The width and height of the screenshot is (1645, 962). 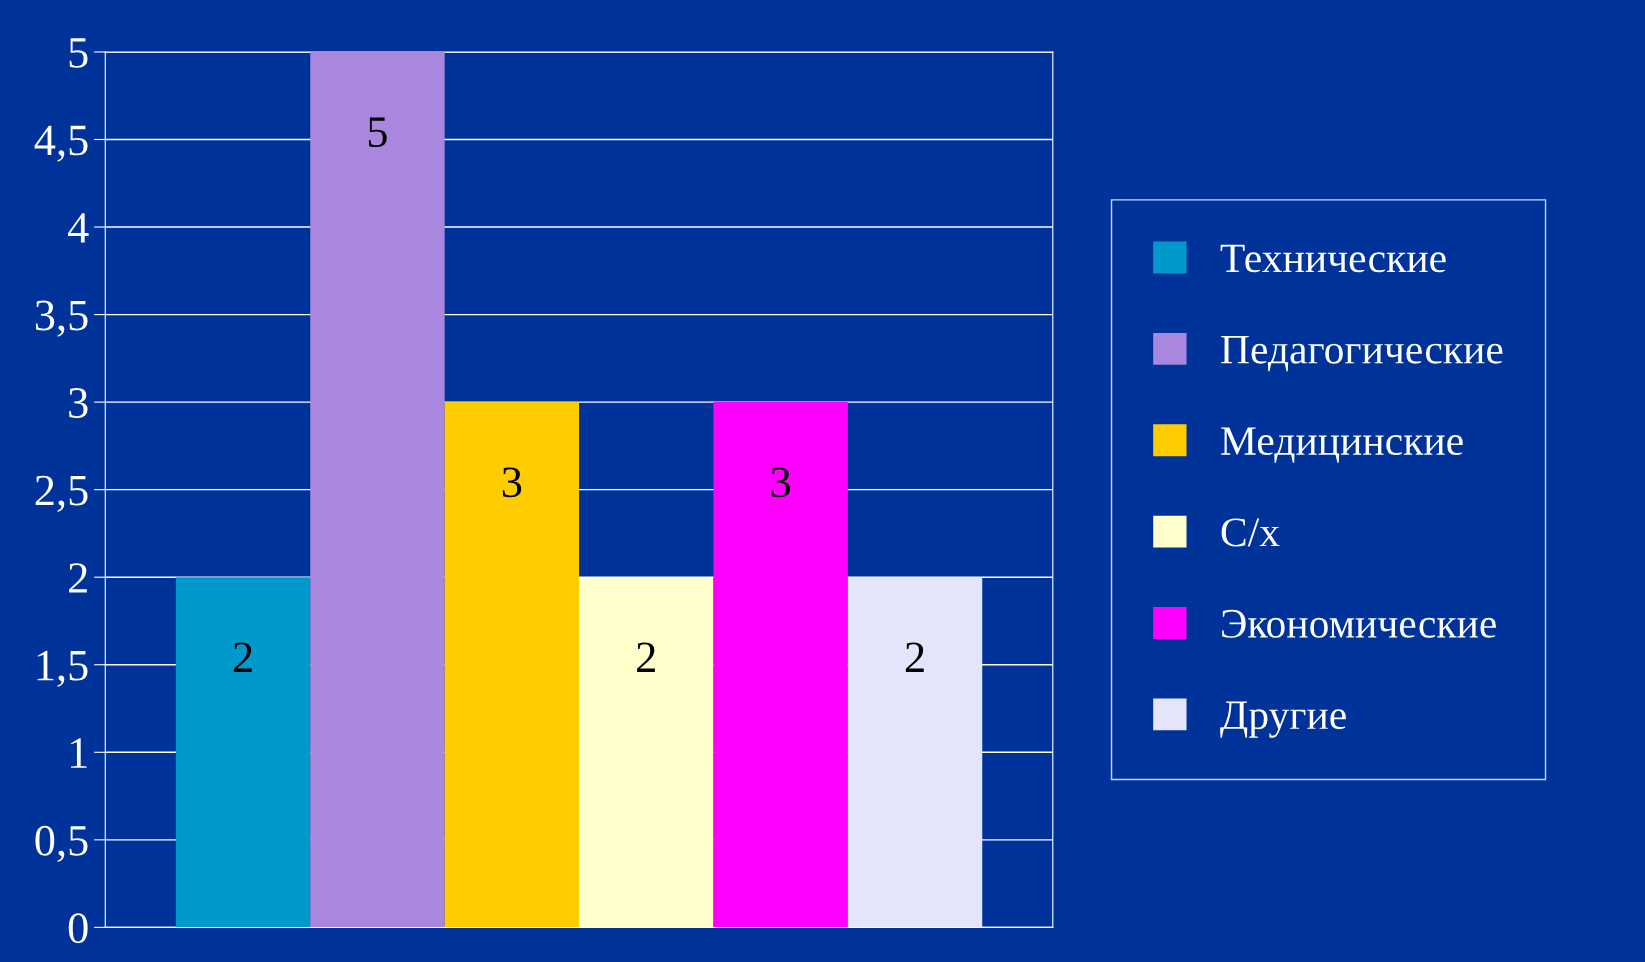 What do you see at coordinates (1359, 623) in the screenshot?
I see `legend-label: Экономические` at bounding box center [1359, 623].